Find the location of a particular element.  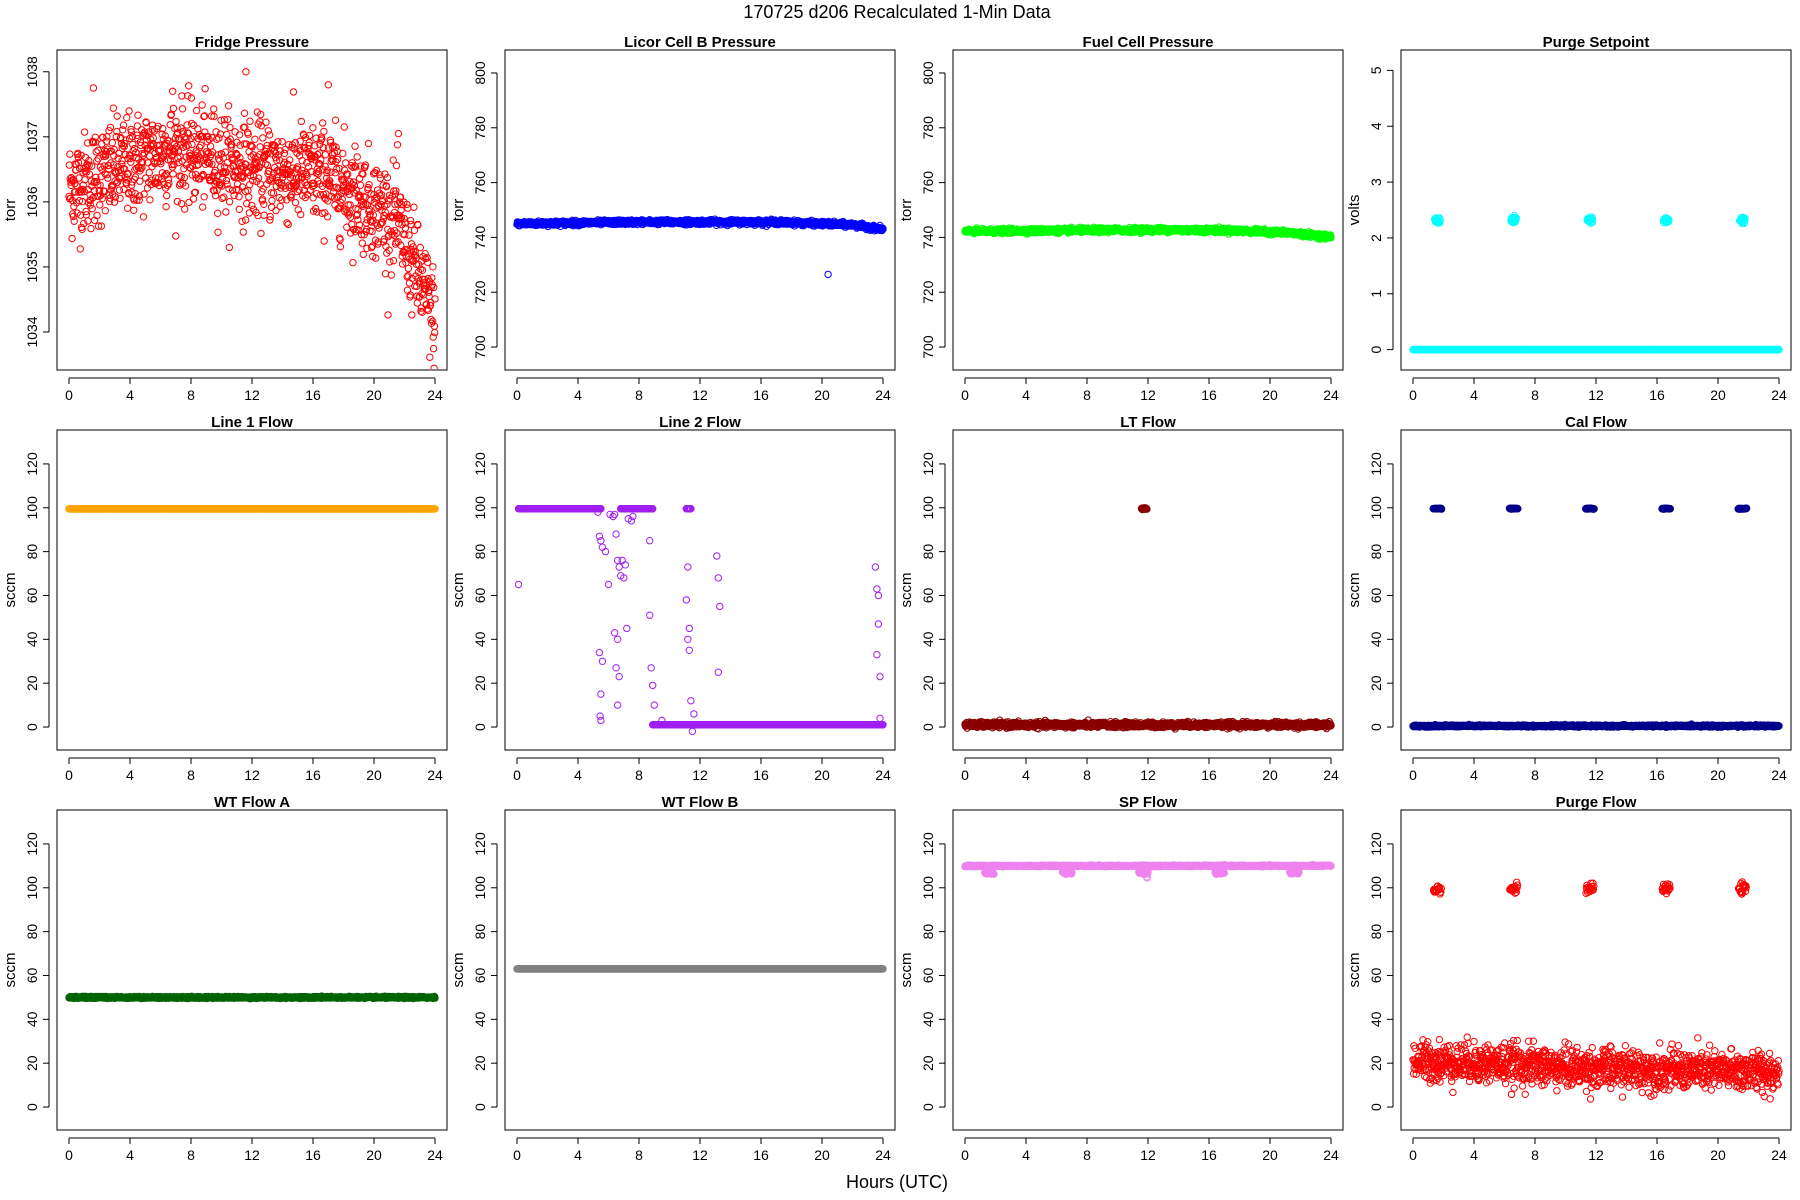

y-tick-label: 780 is located at coordinates (928, 128).